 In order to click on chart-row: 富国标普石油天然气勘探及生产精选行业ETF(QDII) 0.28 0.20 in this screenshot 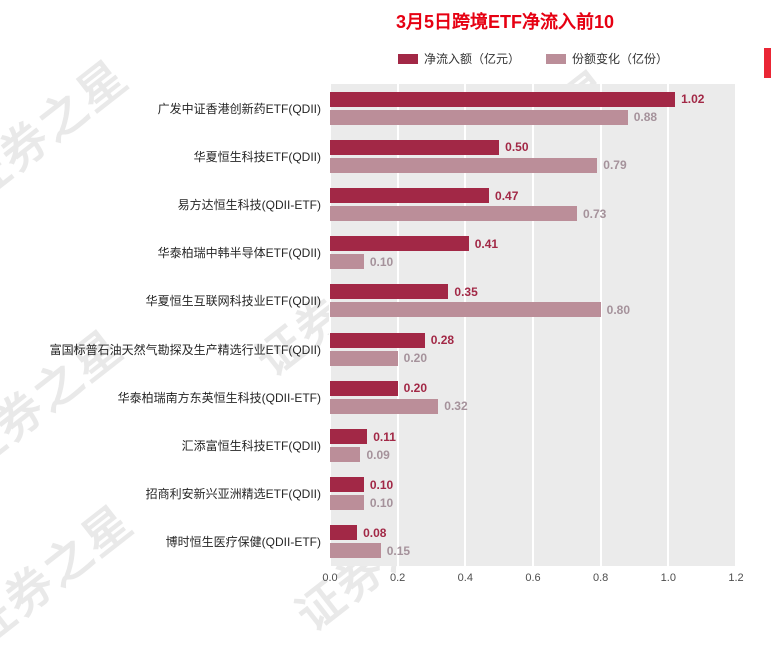, I will do `click(368, 349)`.